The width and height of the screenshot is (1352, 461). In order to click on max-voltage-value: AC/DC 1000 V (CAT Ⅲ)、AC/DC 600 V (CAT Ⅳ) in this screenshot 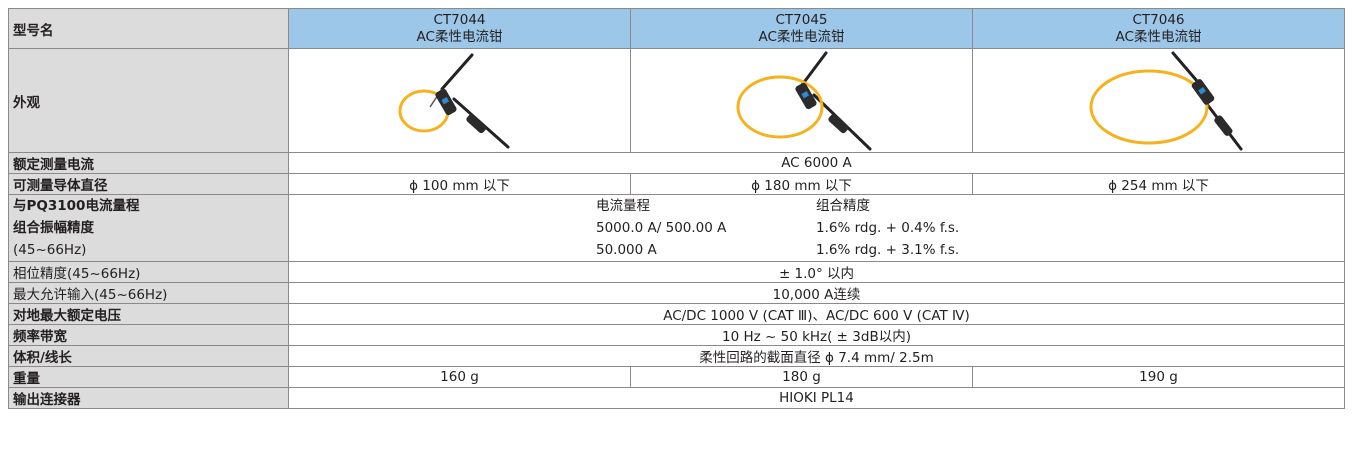, I will do `click(816, 314)`.